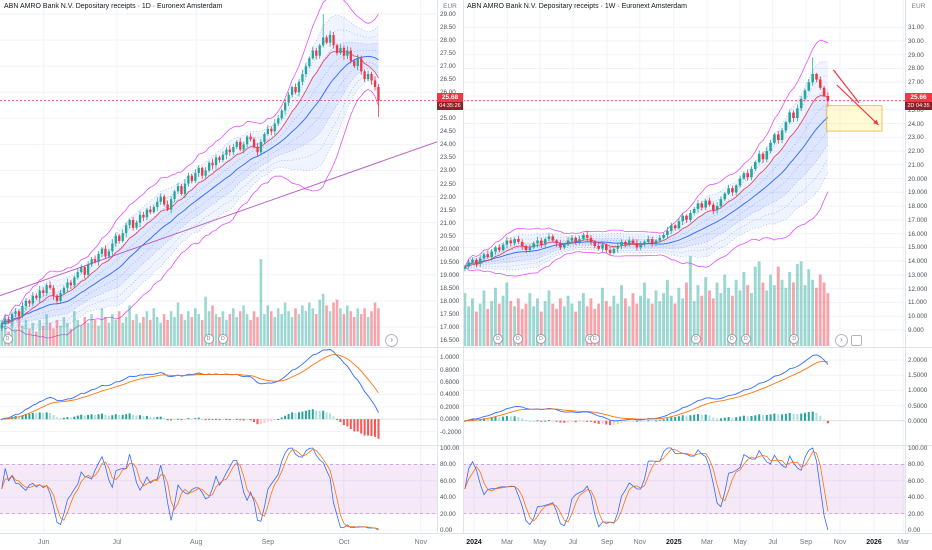  What do you see at coordinates (437, 266) in the screenshot?
I see `axis-border-daily` at bounding box center [437, 266].